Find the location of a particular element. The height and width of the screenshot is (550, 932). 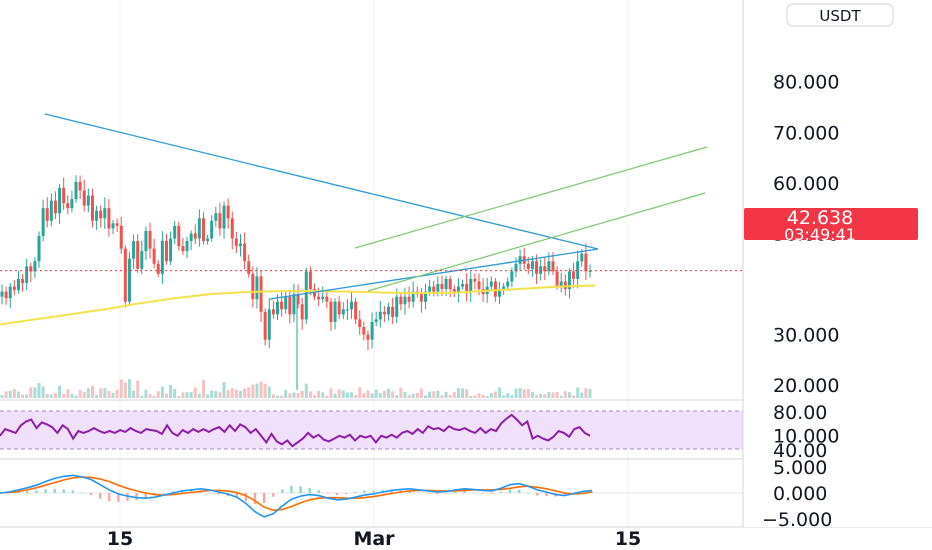

rsi-band is located at coordinates (371, 430).